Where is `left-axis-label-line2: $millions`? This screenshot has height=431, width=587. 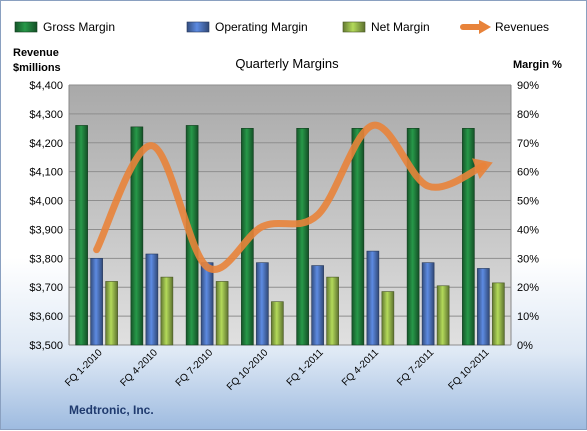 left-axis-label-line2: $millions is located at coordinates (37, 68).